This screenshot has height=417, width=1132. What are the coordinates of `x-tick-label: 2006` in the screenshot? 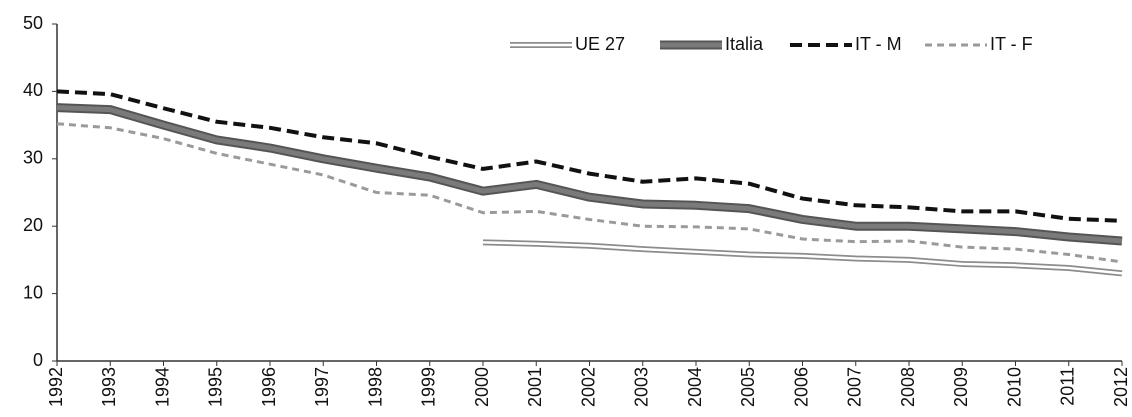 It's located at (801, 387).